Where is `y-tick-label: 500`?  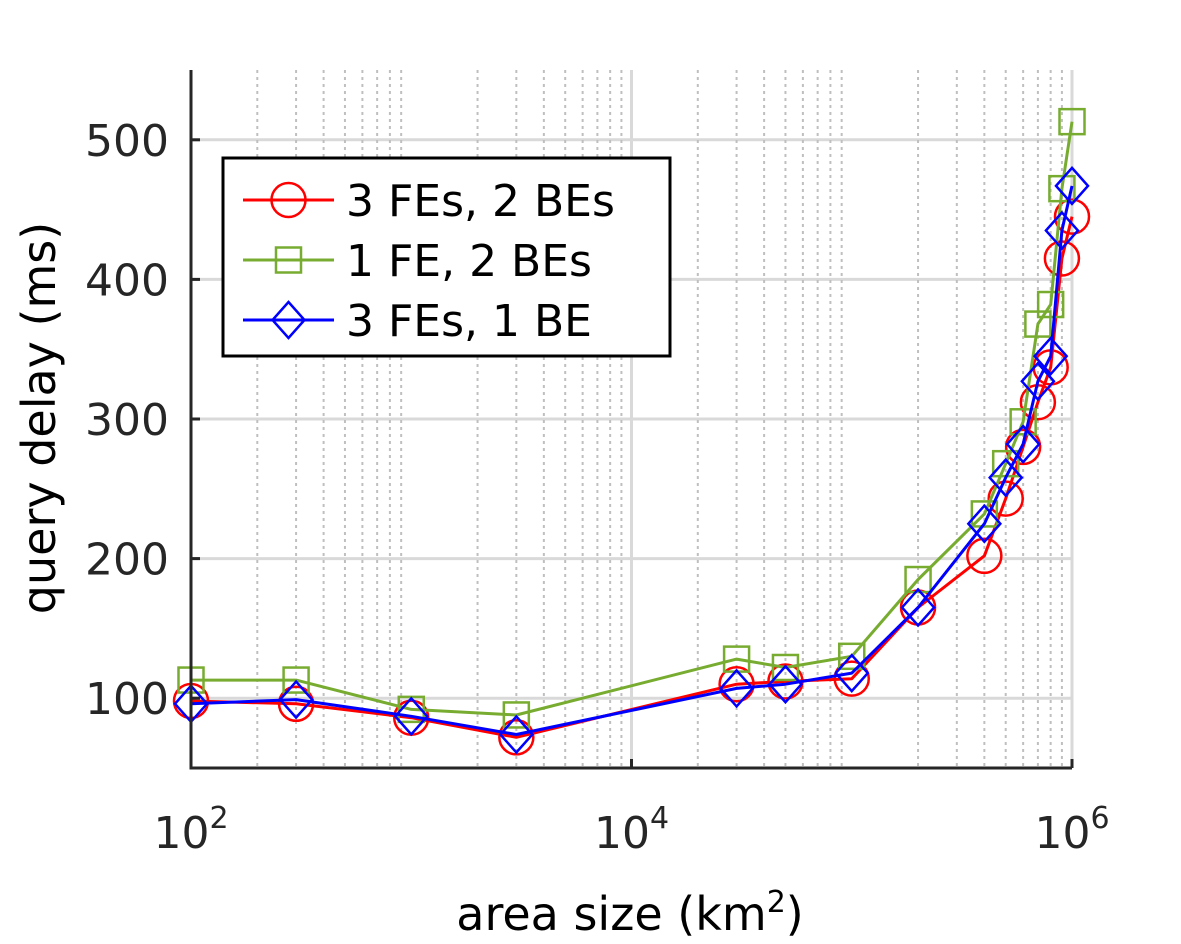
y-tick-label: 500 is located at coordinates (127, 141).